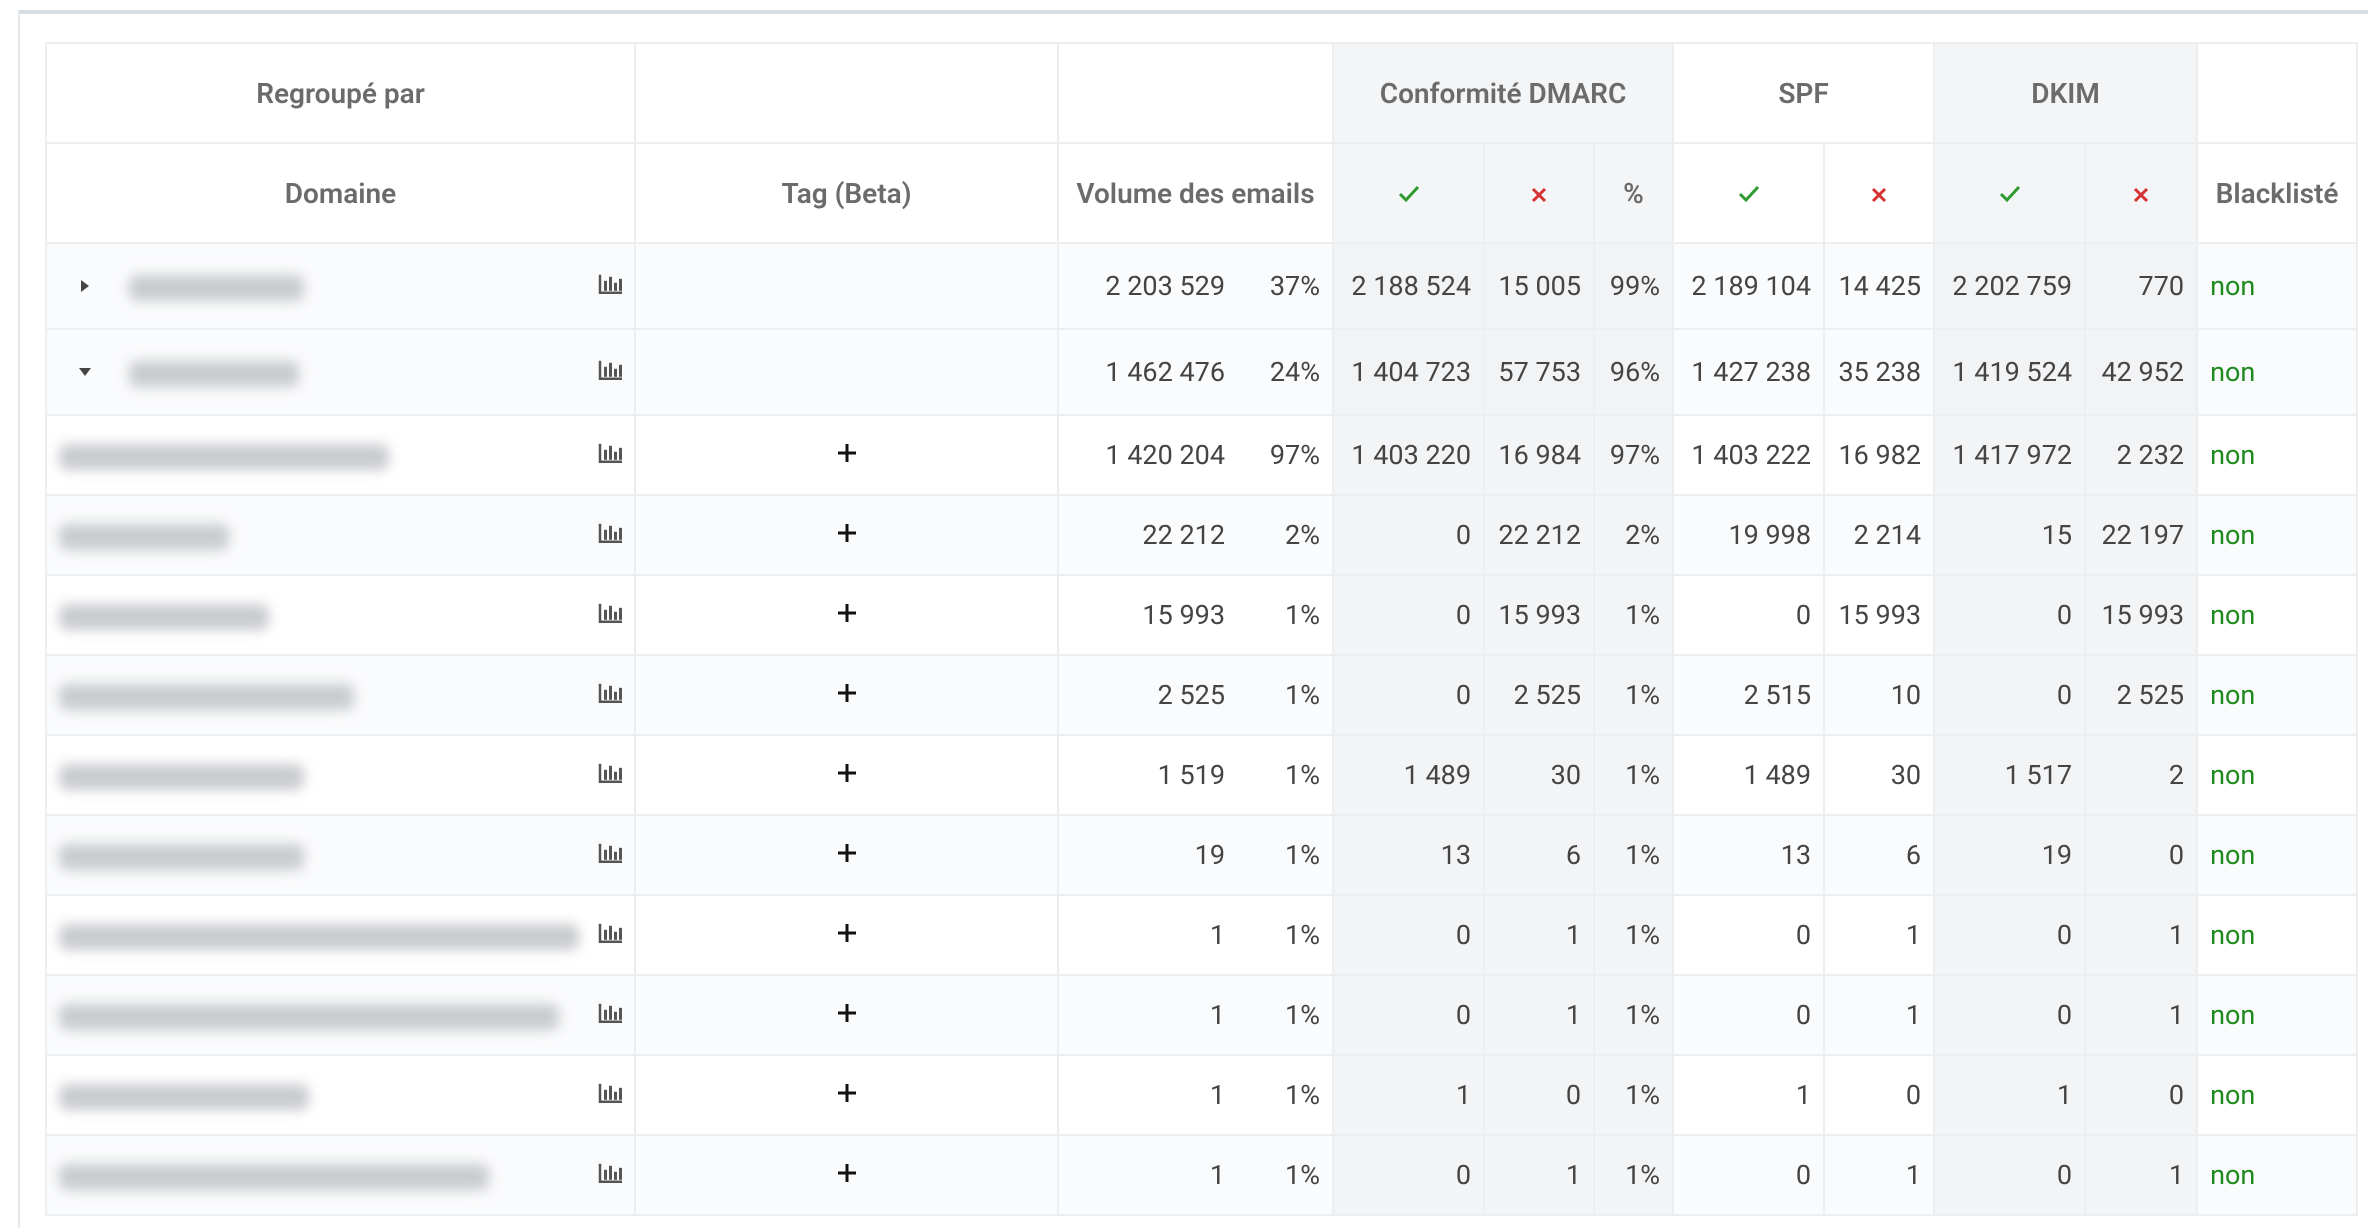 The image size is (2368, 1228). Describe the element at coordinates (1749, 372) in the screenshot. I see `spf-pass: 1 427 238` at that location.